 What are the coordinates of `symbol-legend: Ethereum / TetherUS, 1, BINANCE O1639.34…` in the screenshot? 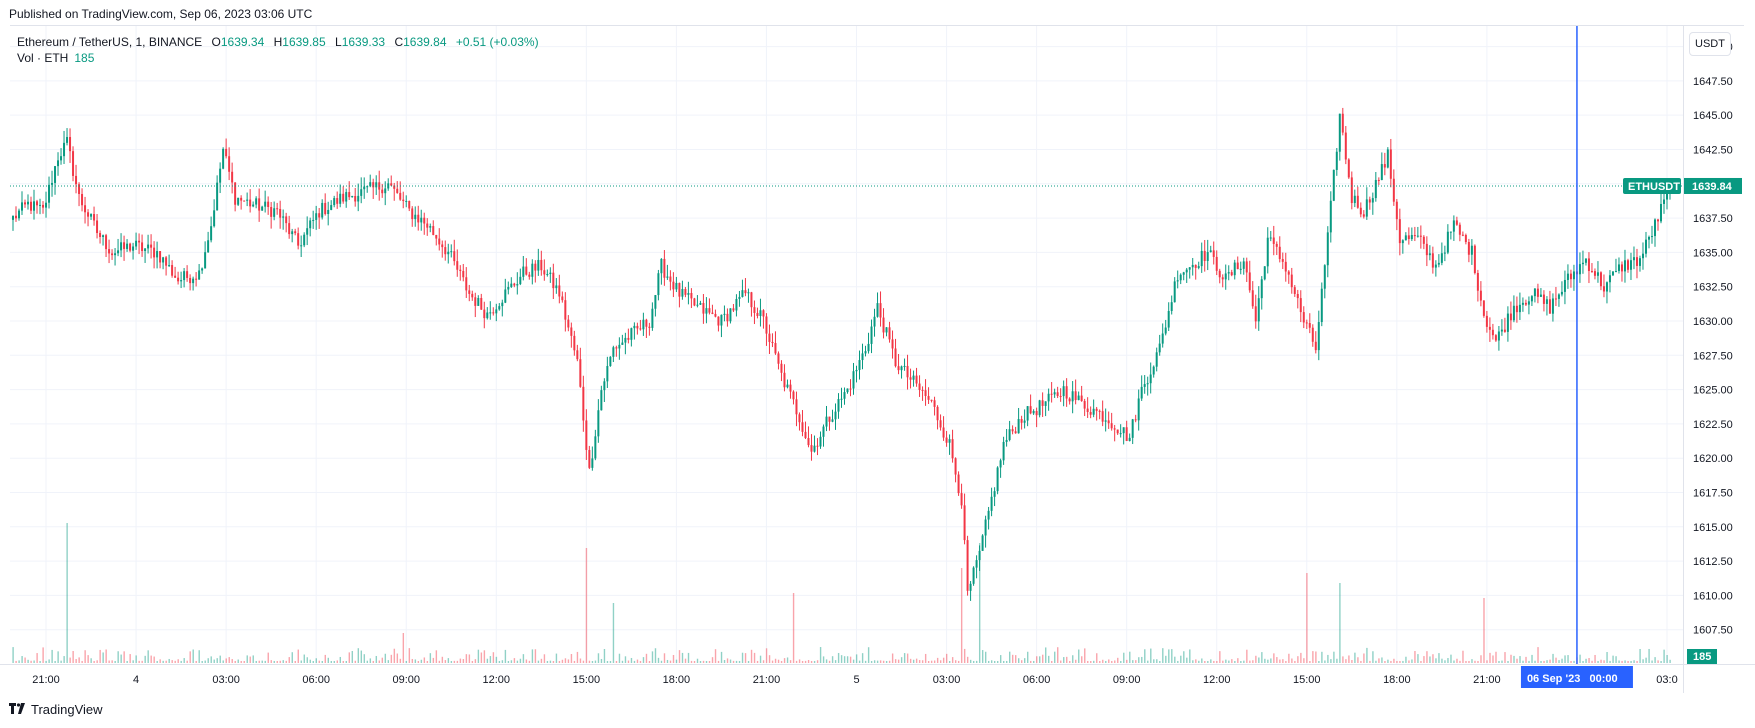 It's located at (278, 42).